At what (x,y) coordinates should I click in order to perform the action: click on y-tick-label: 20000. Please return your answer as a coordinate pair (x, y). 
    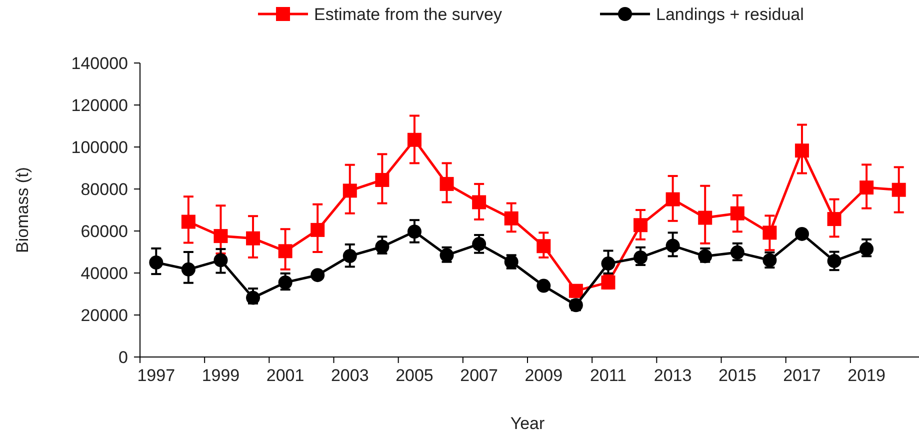
    Looking at the image, I should click on (104, 315).